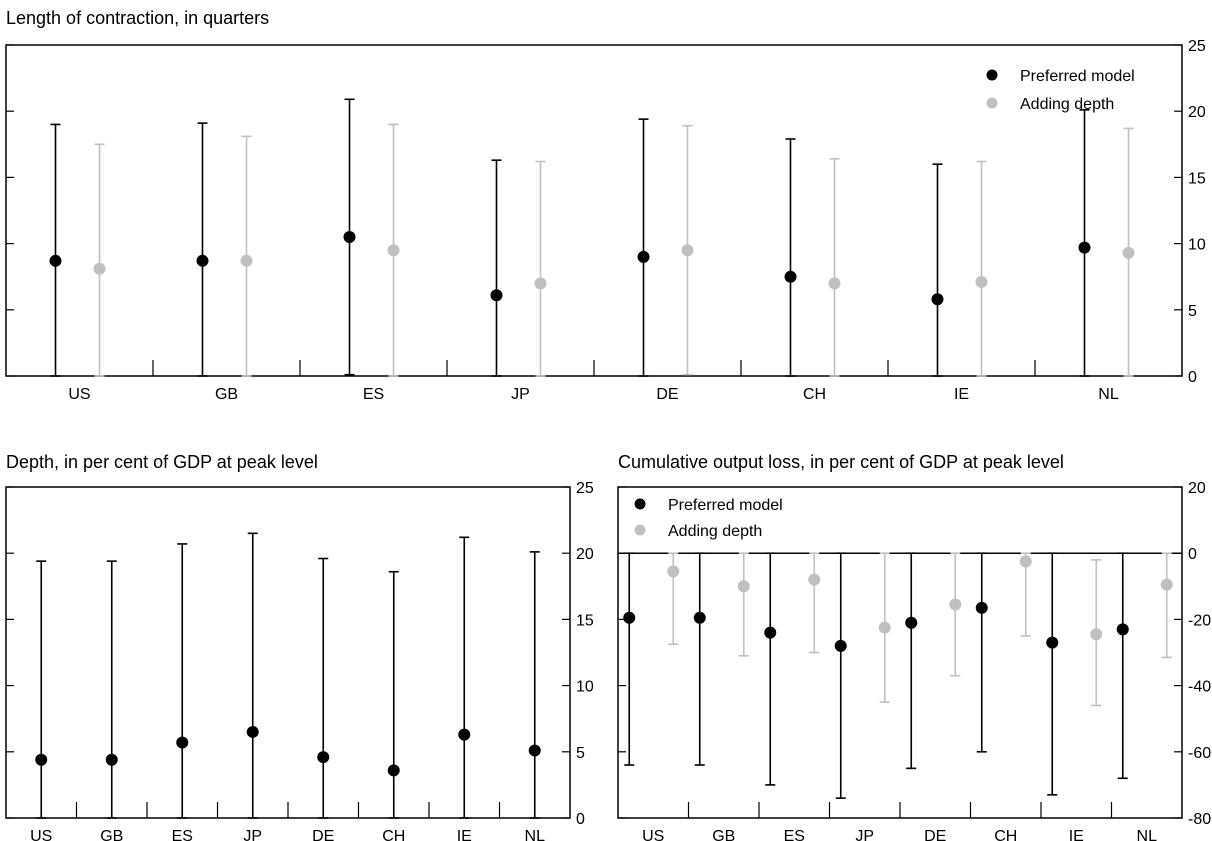 This screenshot has width=1212, height=841. What do you see at coordinates (137, 18) in the screenshot?
I see `chart-title-length: Length of contraction, in quarters` at bounding box center [137, 18].